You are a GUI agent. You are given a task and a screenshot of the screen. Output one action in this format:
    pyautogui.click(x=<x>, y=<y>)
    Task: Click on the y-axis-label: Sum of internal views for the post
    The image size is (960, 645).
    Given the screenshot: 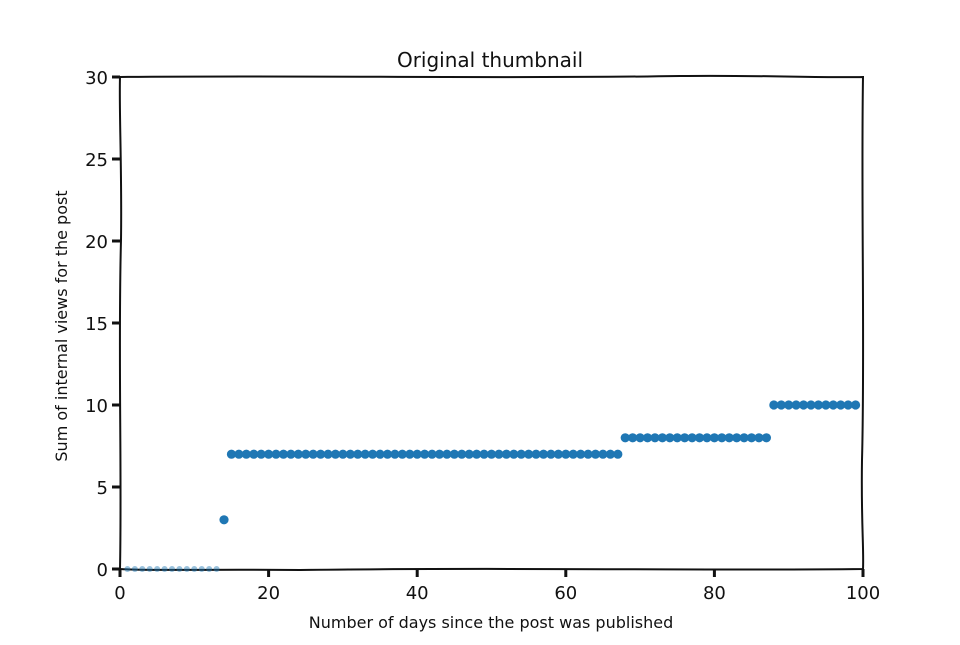 What is the action you would take?
    pyautogui.click(x=61, y=325)
    